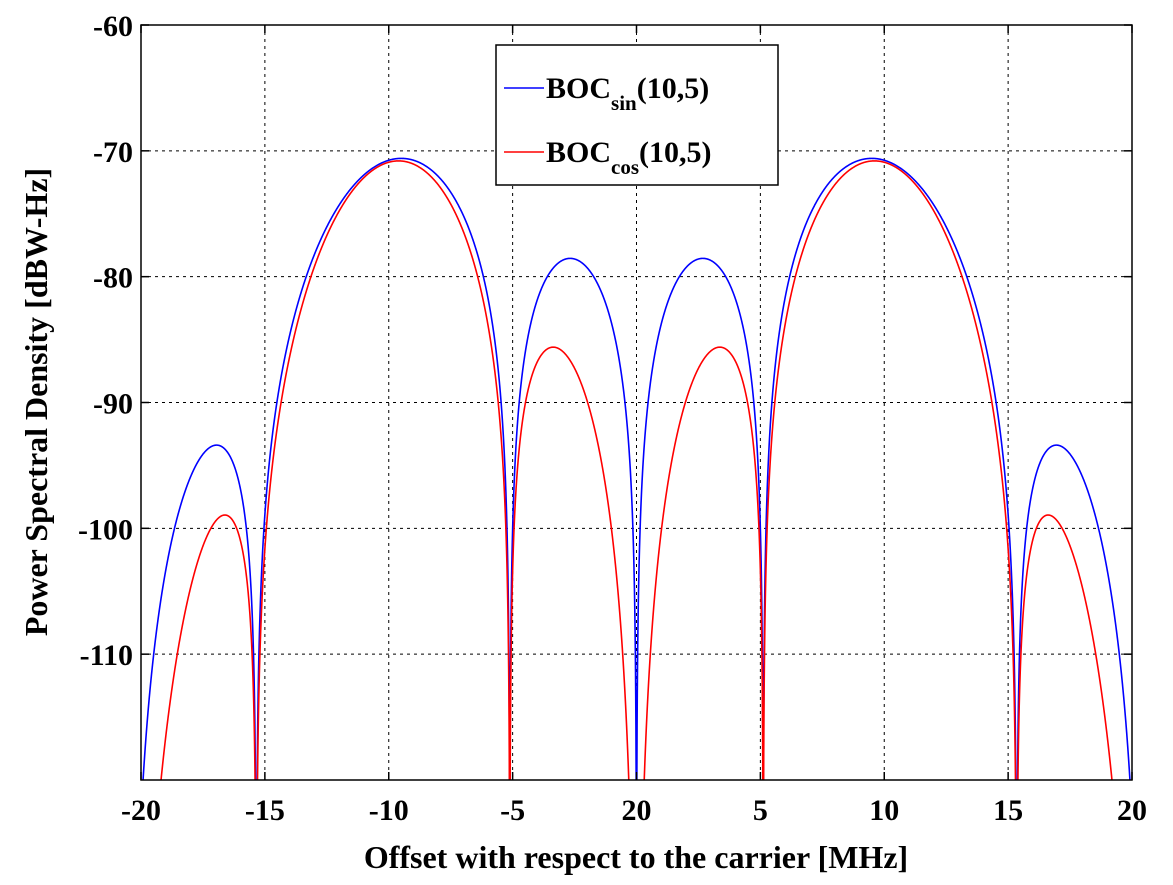 The height and width of the screenshot is (885, 1173). What do you see at coordinates (1008, 810) in the screenshot?
I see `x-tick-label: 15` at bounding box center [1008, 810].